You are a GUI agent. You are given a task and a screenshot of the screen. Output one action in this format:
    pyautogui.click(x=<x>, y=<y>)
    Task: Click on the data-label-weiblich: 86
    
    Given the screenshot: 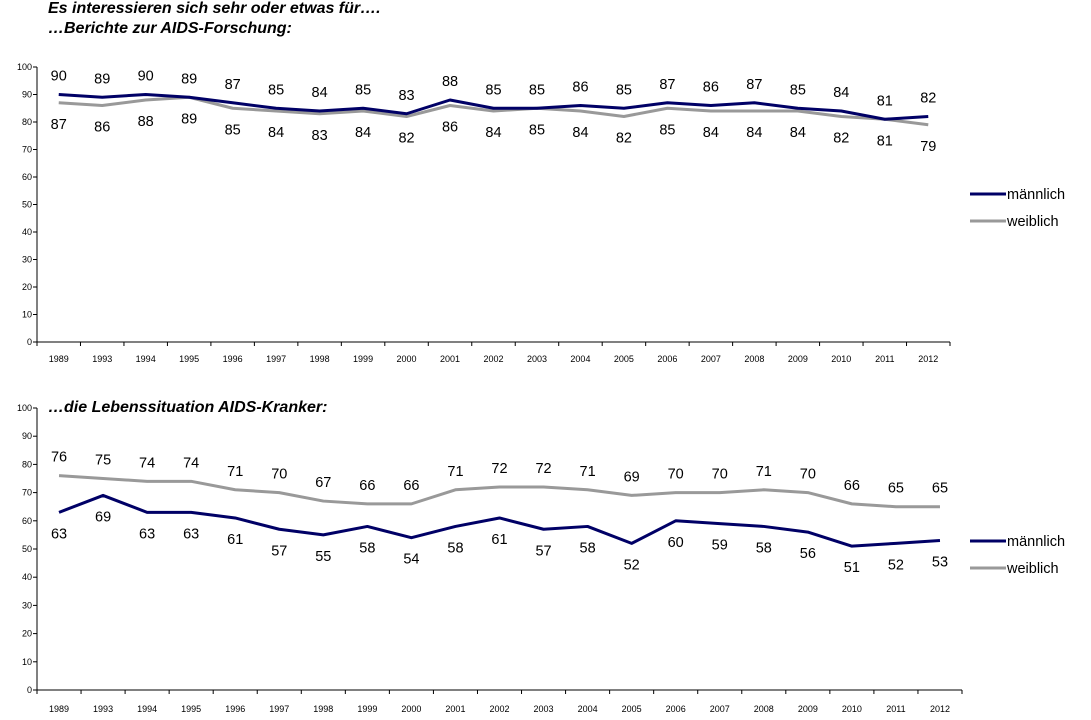 What is the action you would take?
    pyautogui.click(x=450, y=128)
    